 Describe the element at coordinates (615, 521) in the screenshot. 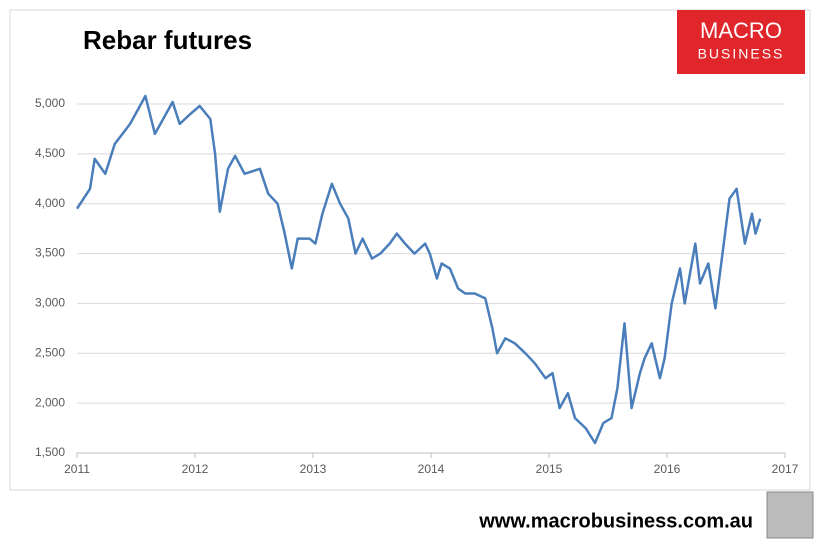

I see `source: www.macrobusiness.com.au` at that location.